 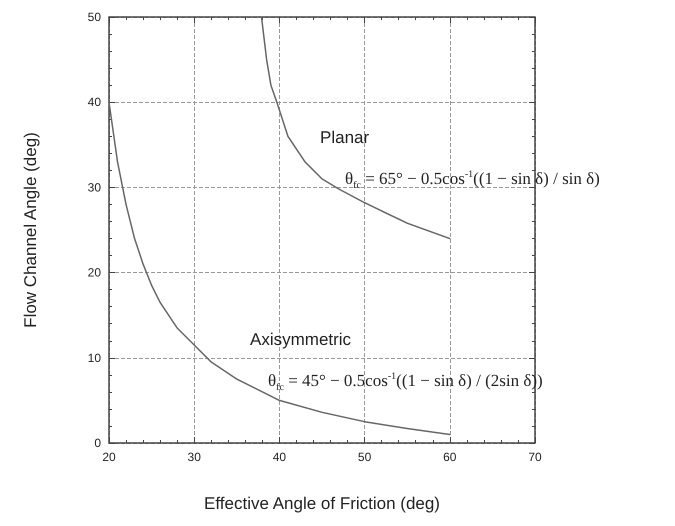 What do you see at coordinates (322, 503) in the screenshot?
I see `x-axis-title: Effective Angle of Friction (deg)` at bounding box center [322, 503].